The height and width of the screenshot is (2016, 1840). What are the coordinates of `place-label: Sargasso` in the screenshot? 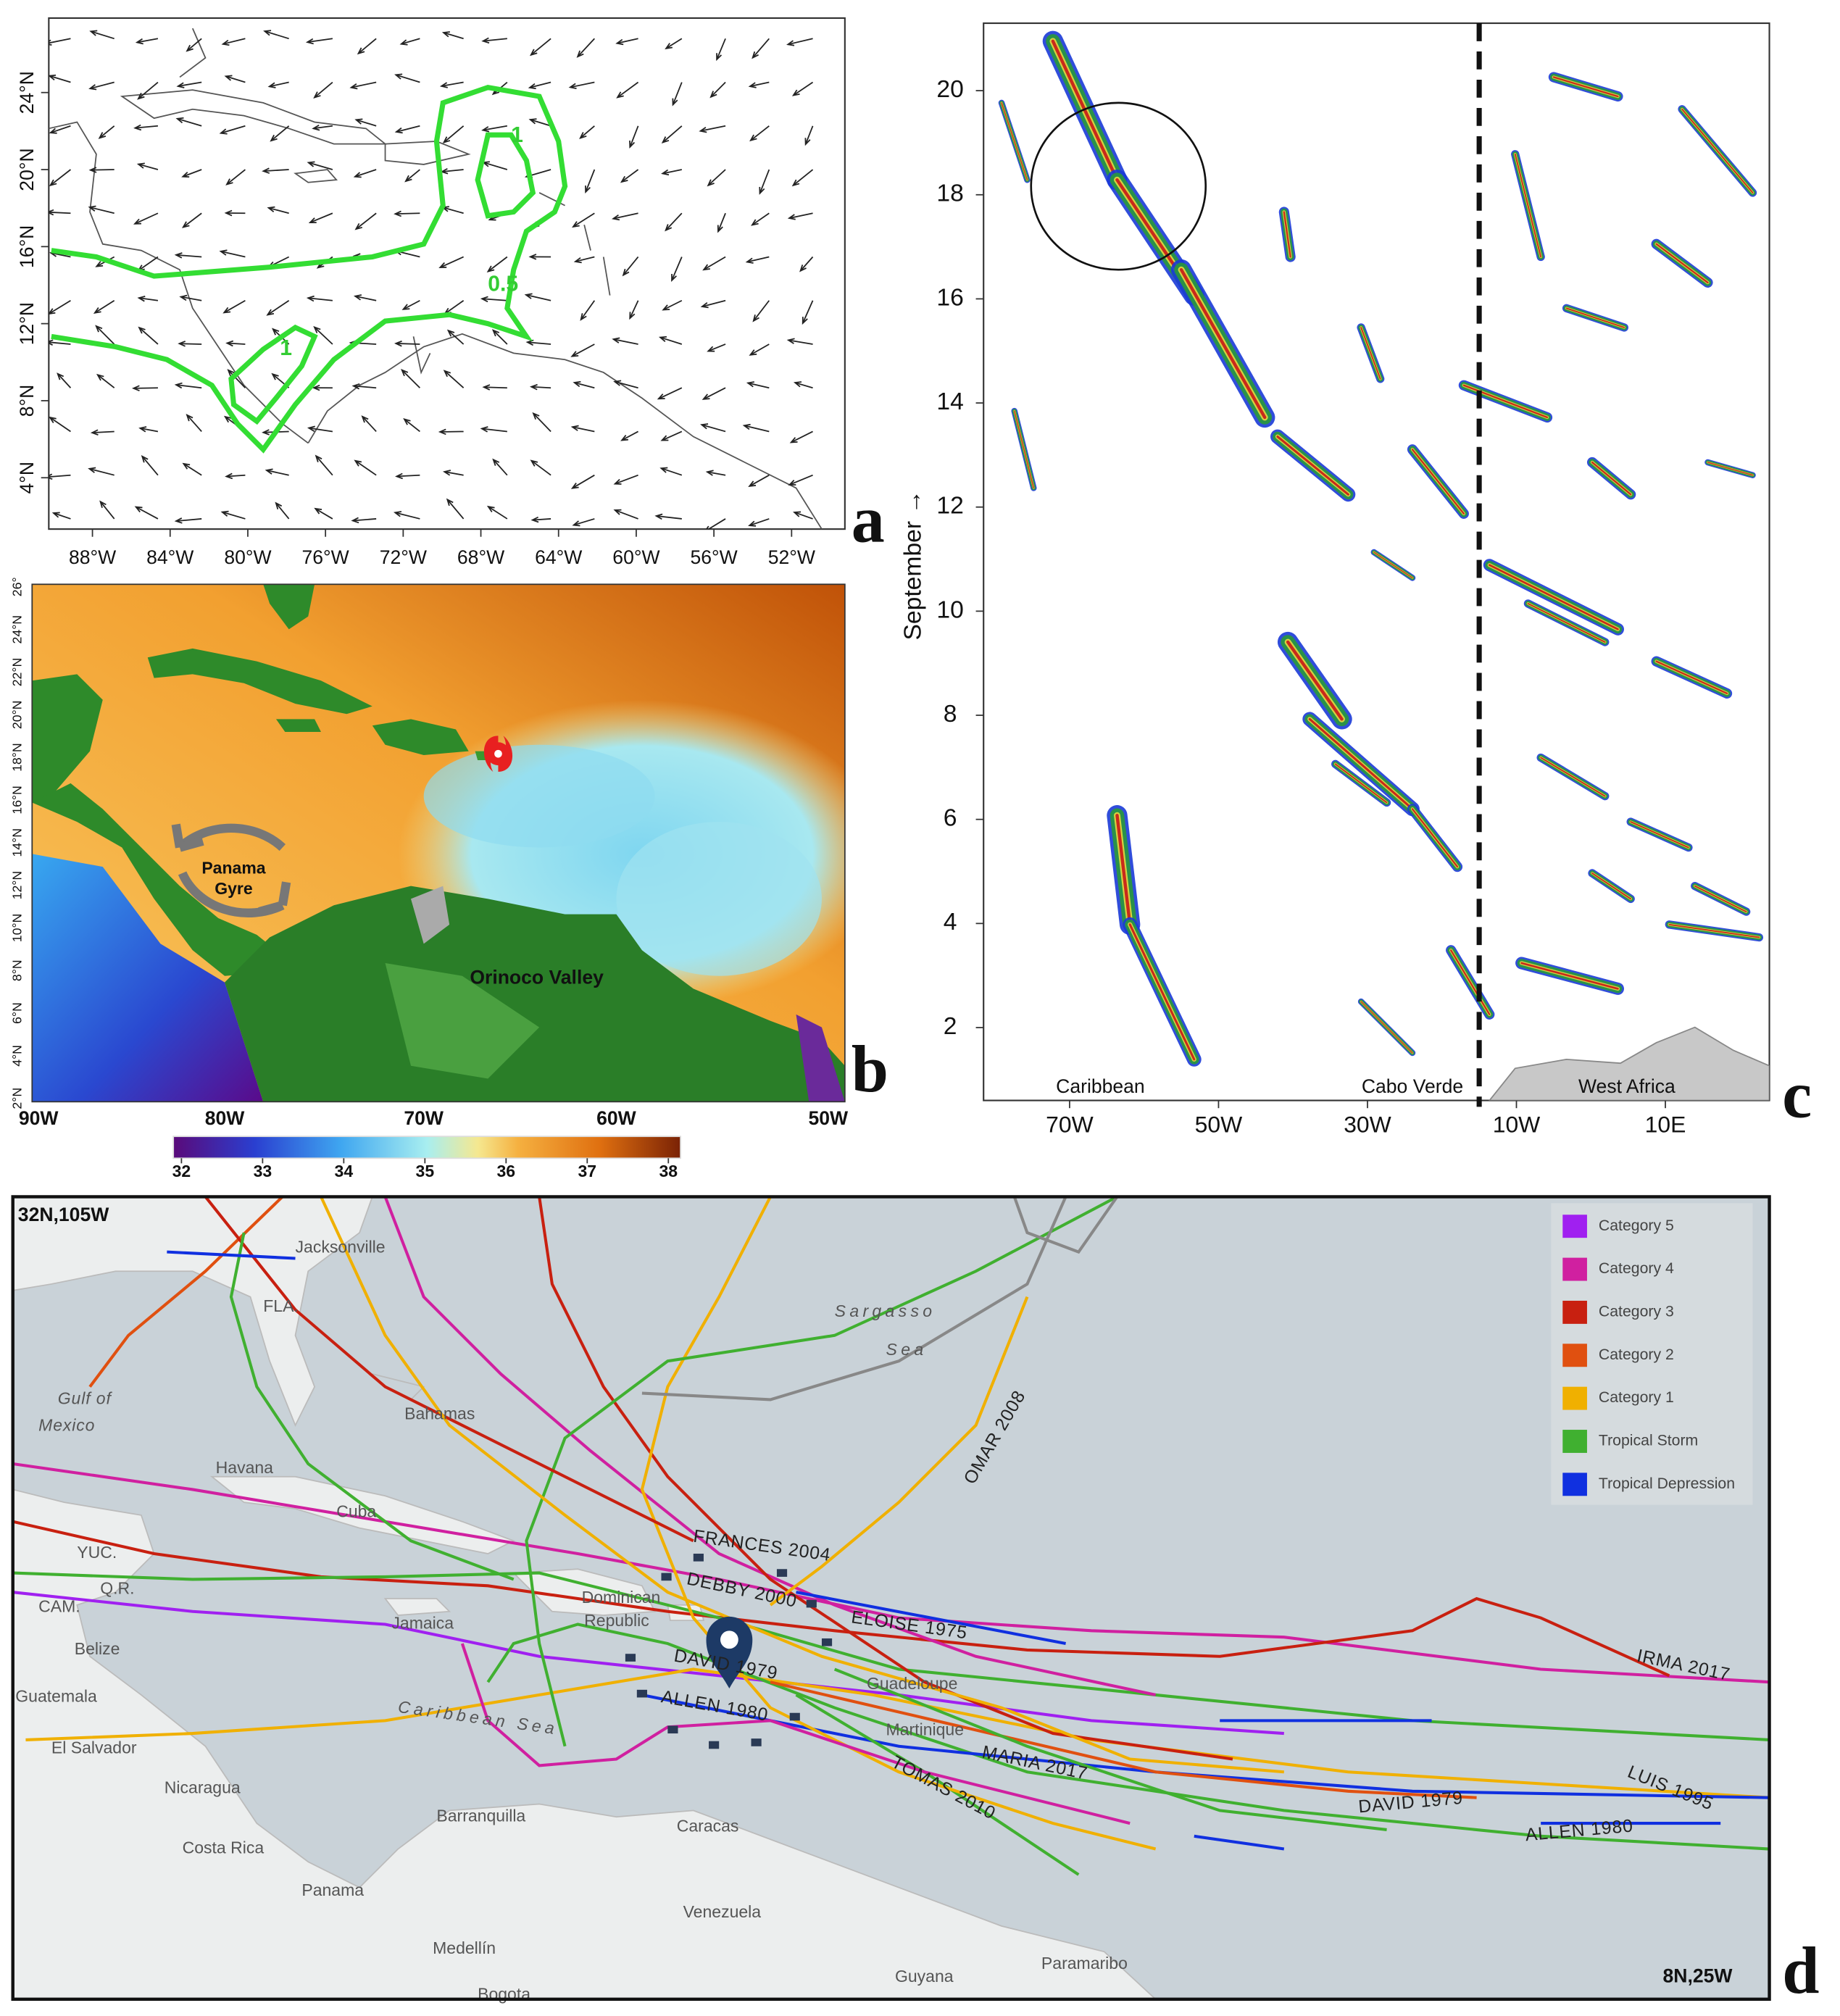 It's located at (885, 1310).